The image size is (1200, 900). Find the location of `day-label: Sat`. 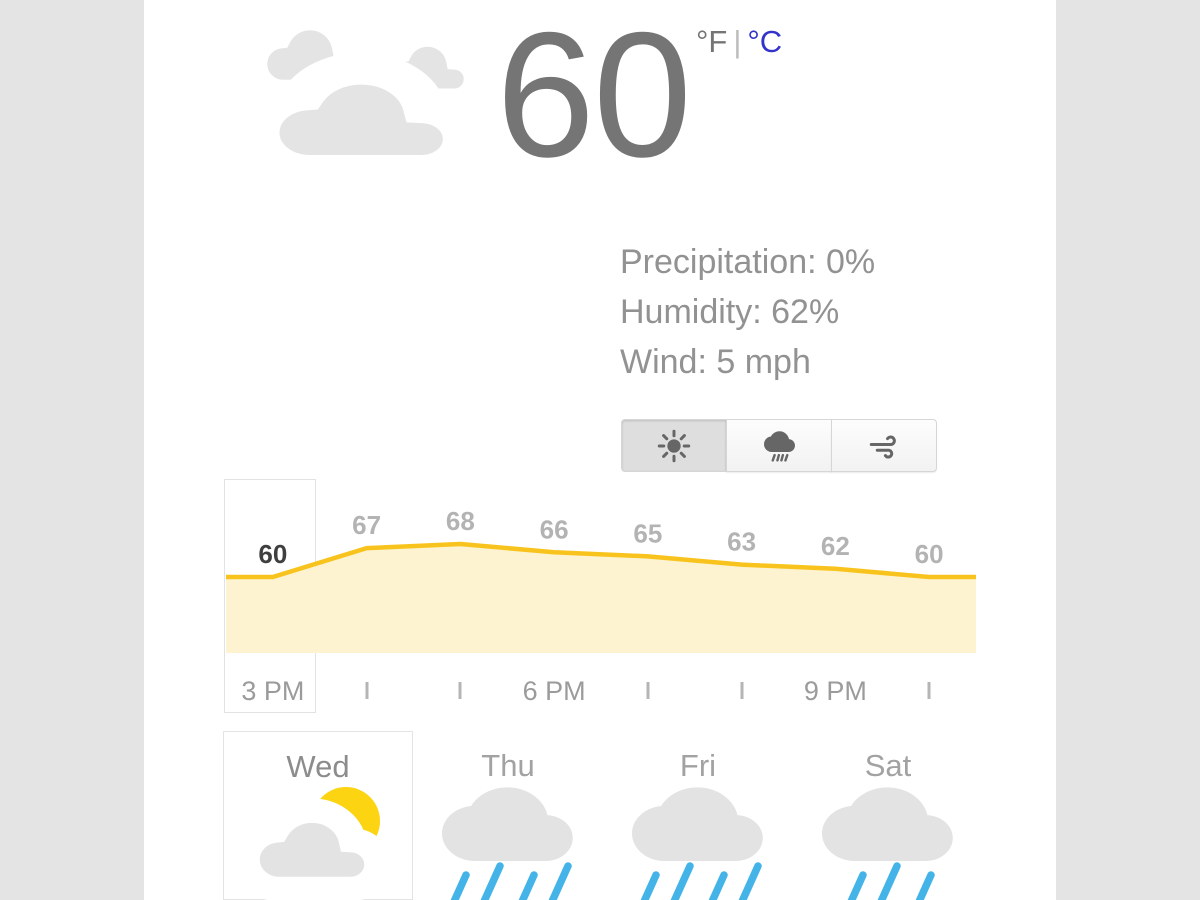

day-label: Sat is located at coordinates (888, 765).